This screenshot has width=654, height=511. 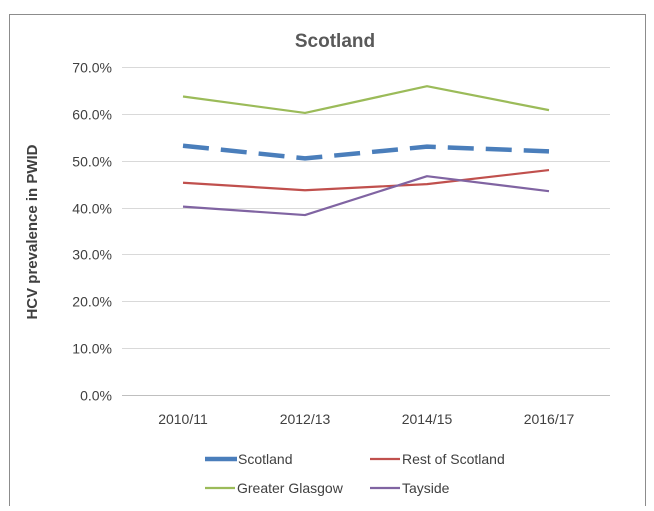 What do you see at coordinates (265, 459) in the screenshot?
I see `legend-label-scotland: Scotland` at bounding box center [265, 459].